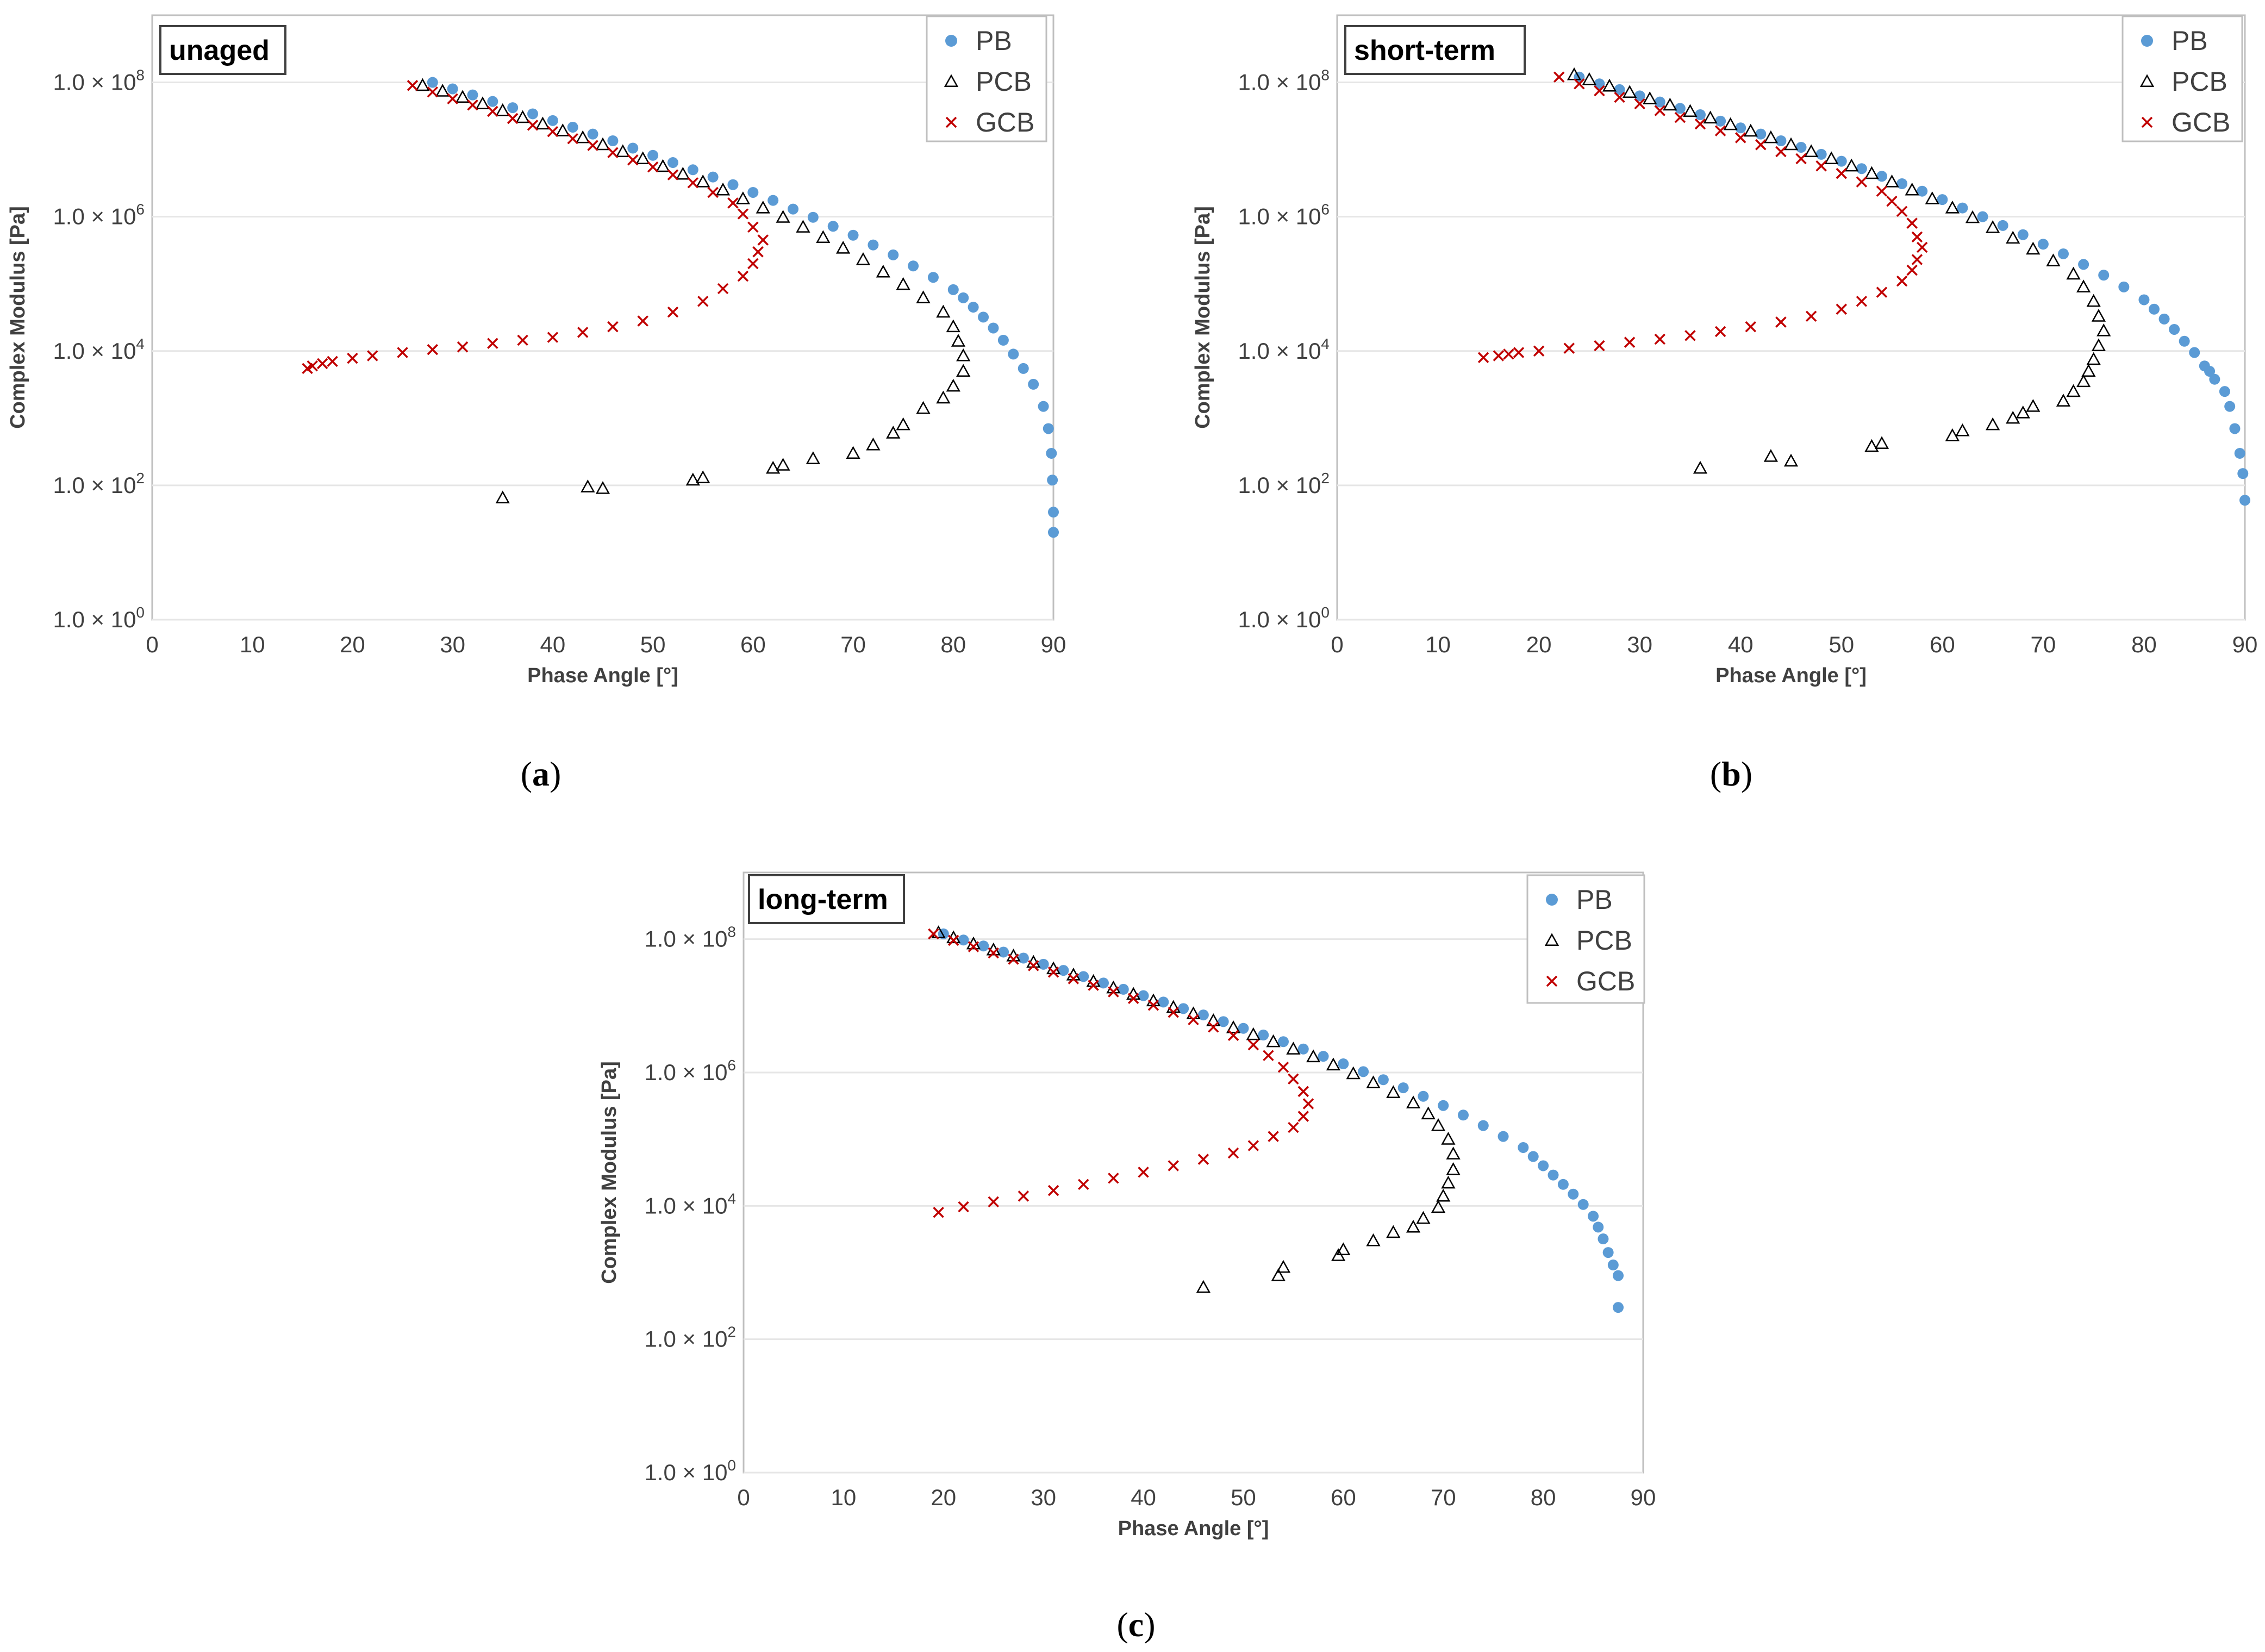 Image resolution: width=2265 pixels, height=1652 pixels. Describe the element at coordinates (994, 41) in the screenshot. I see `legend-label-pb: PB` at that location.